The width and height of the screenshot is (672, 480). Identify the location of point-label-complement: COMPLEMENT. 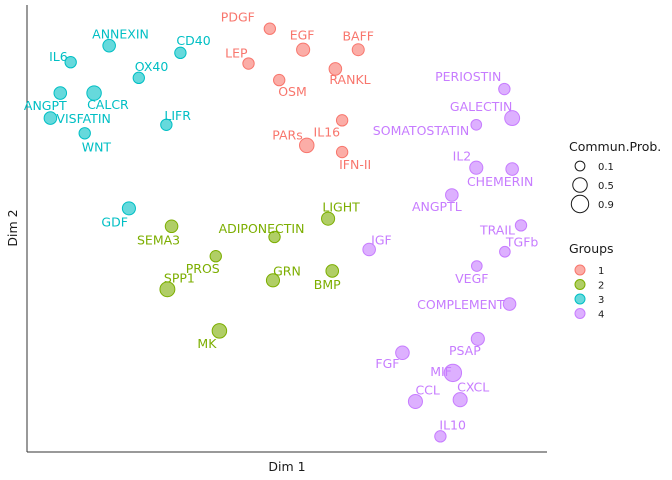
(461, 304).